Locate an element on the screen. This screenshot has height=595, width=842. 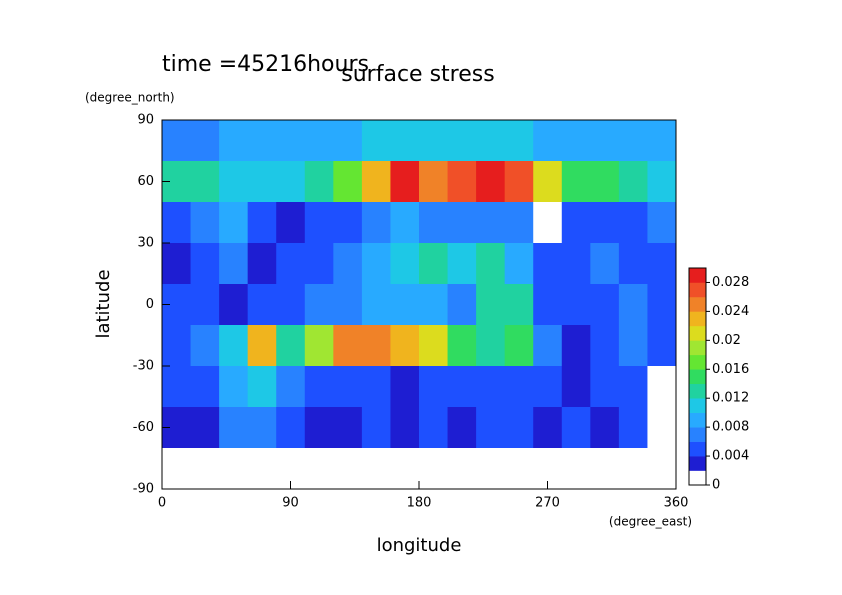
x-tick-label: 180 is located at coordinates (419, 503).